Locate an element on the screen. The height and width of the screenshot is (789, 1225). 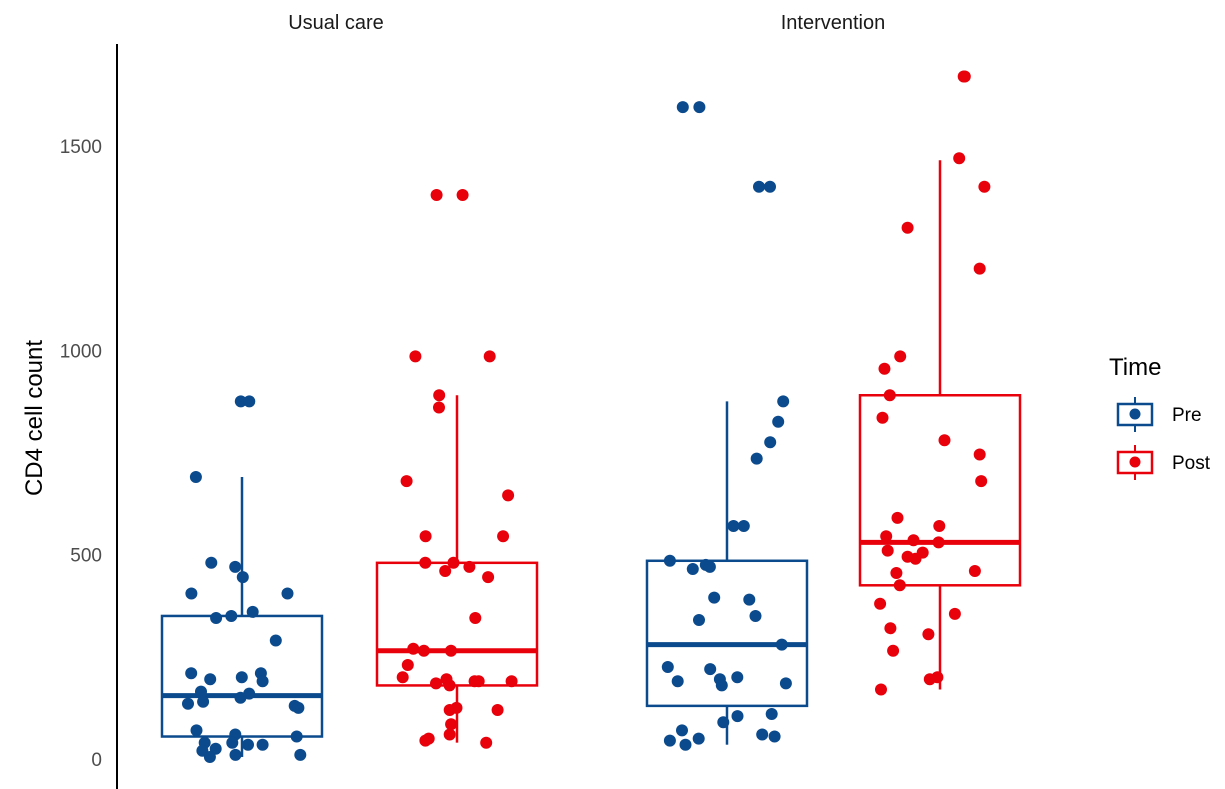
y-axis-title: CD4 cell count is located at coordinates (34, 418).